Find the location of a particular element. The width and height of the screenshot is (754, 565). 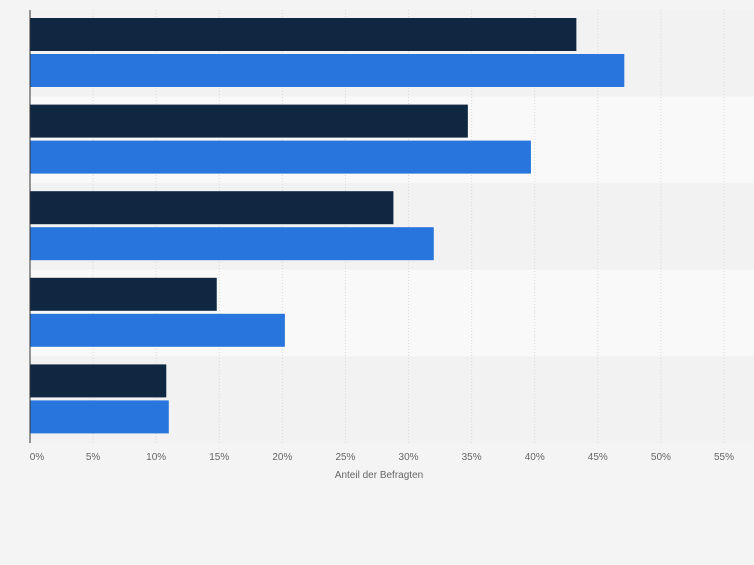

x-axis-title: Anteil der Befragten is located at coordinates (379, 475).